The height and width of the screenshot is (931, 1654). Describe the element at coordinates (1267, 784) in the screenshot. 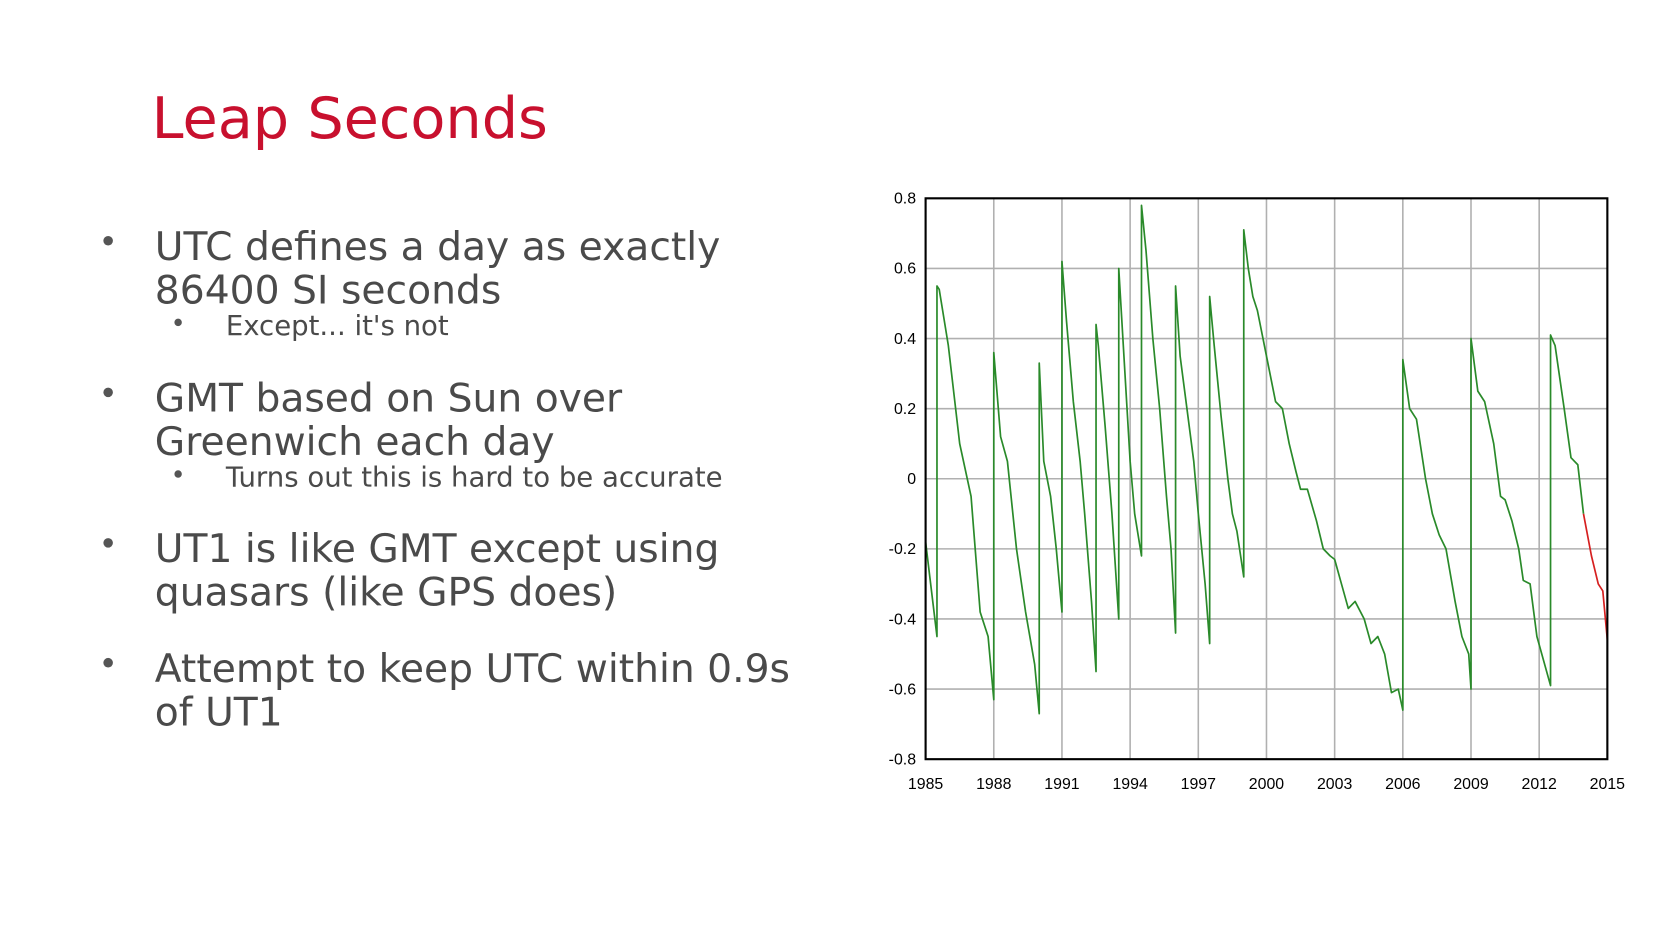

I see `x-tick-label: 2000` at that location.